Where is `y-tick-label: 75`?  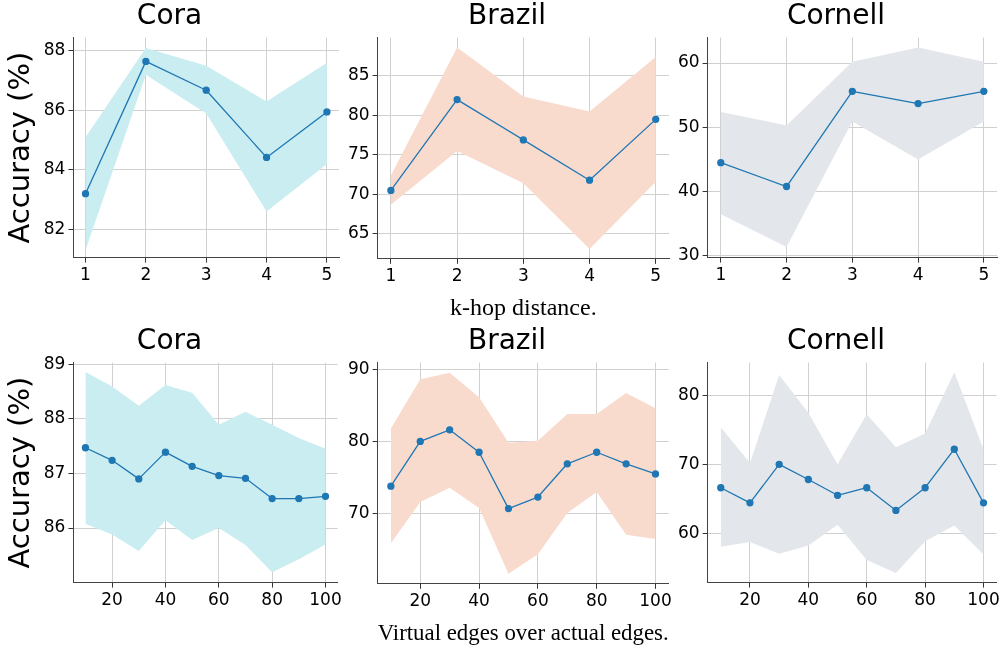 y-tick-label: 75 is located at coordinates (358, 153).